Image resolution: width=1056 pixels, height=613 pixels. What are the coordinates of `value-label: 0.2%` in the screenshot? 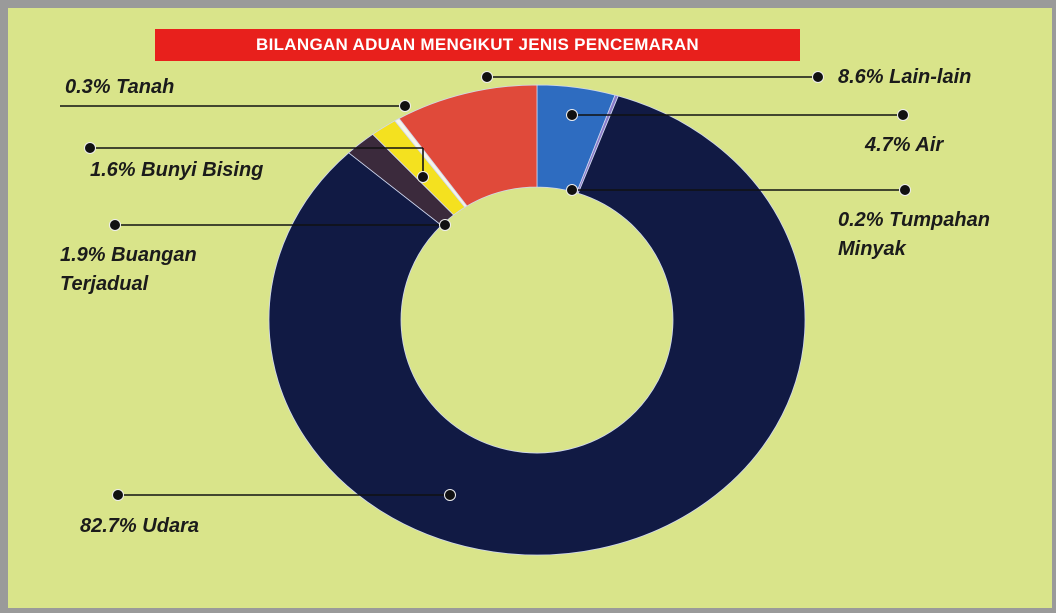 It's located at (861, 220).